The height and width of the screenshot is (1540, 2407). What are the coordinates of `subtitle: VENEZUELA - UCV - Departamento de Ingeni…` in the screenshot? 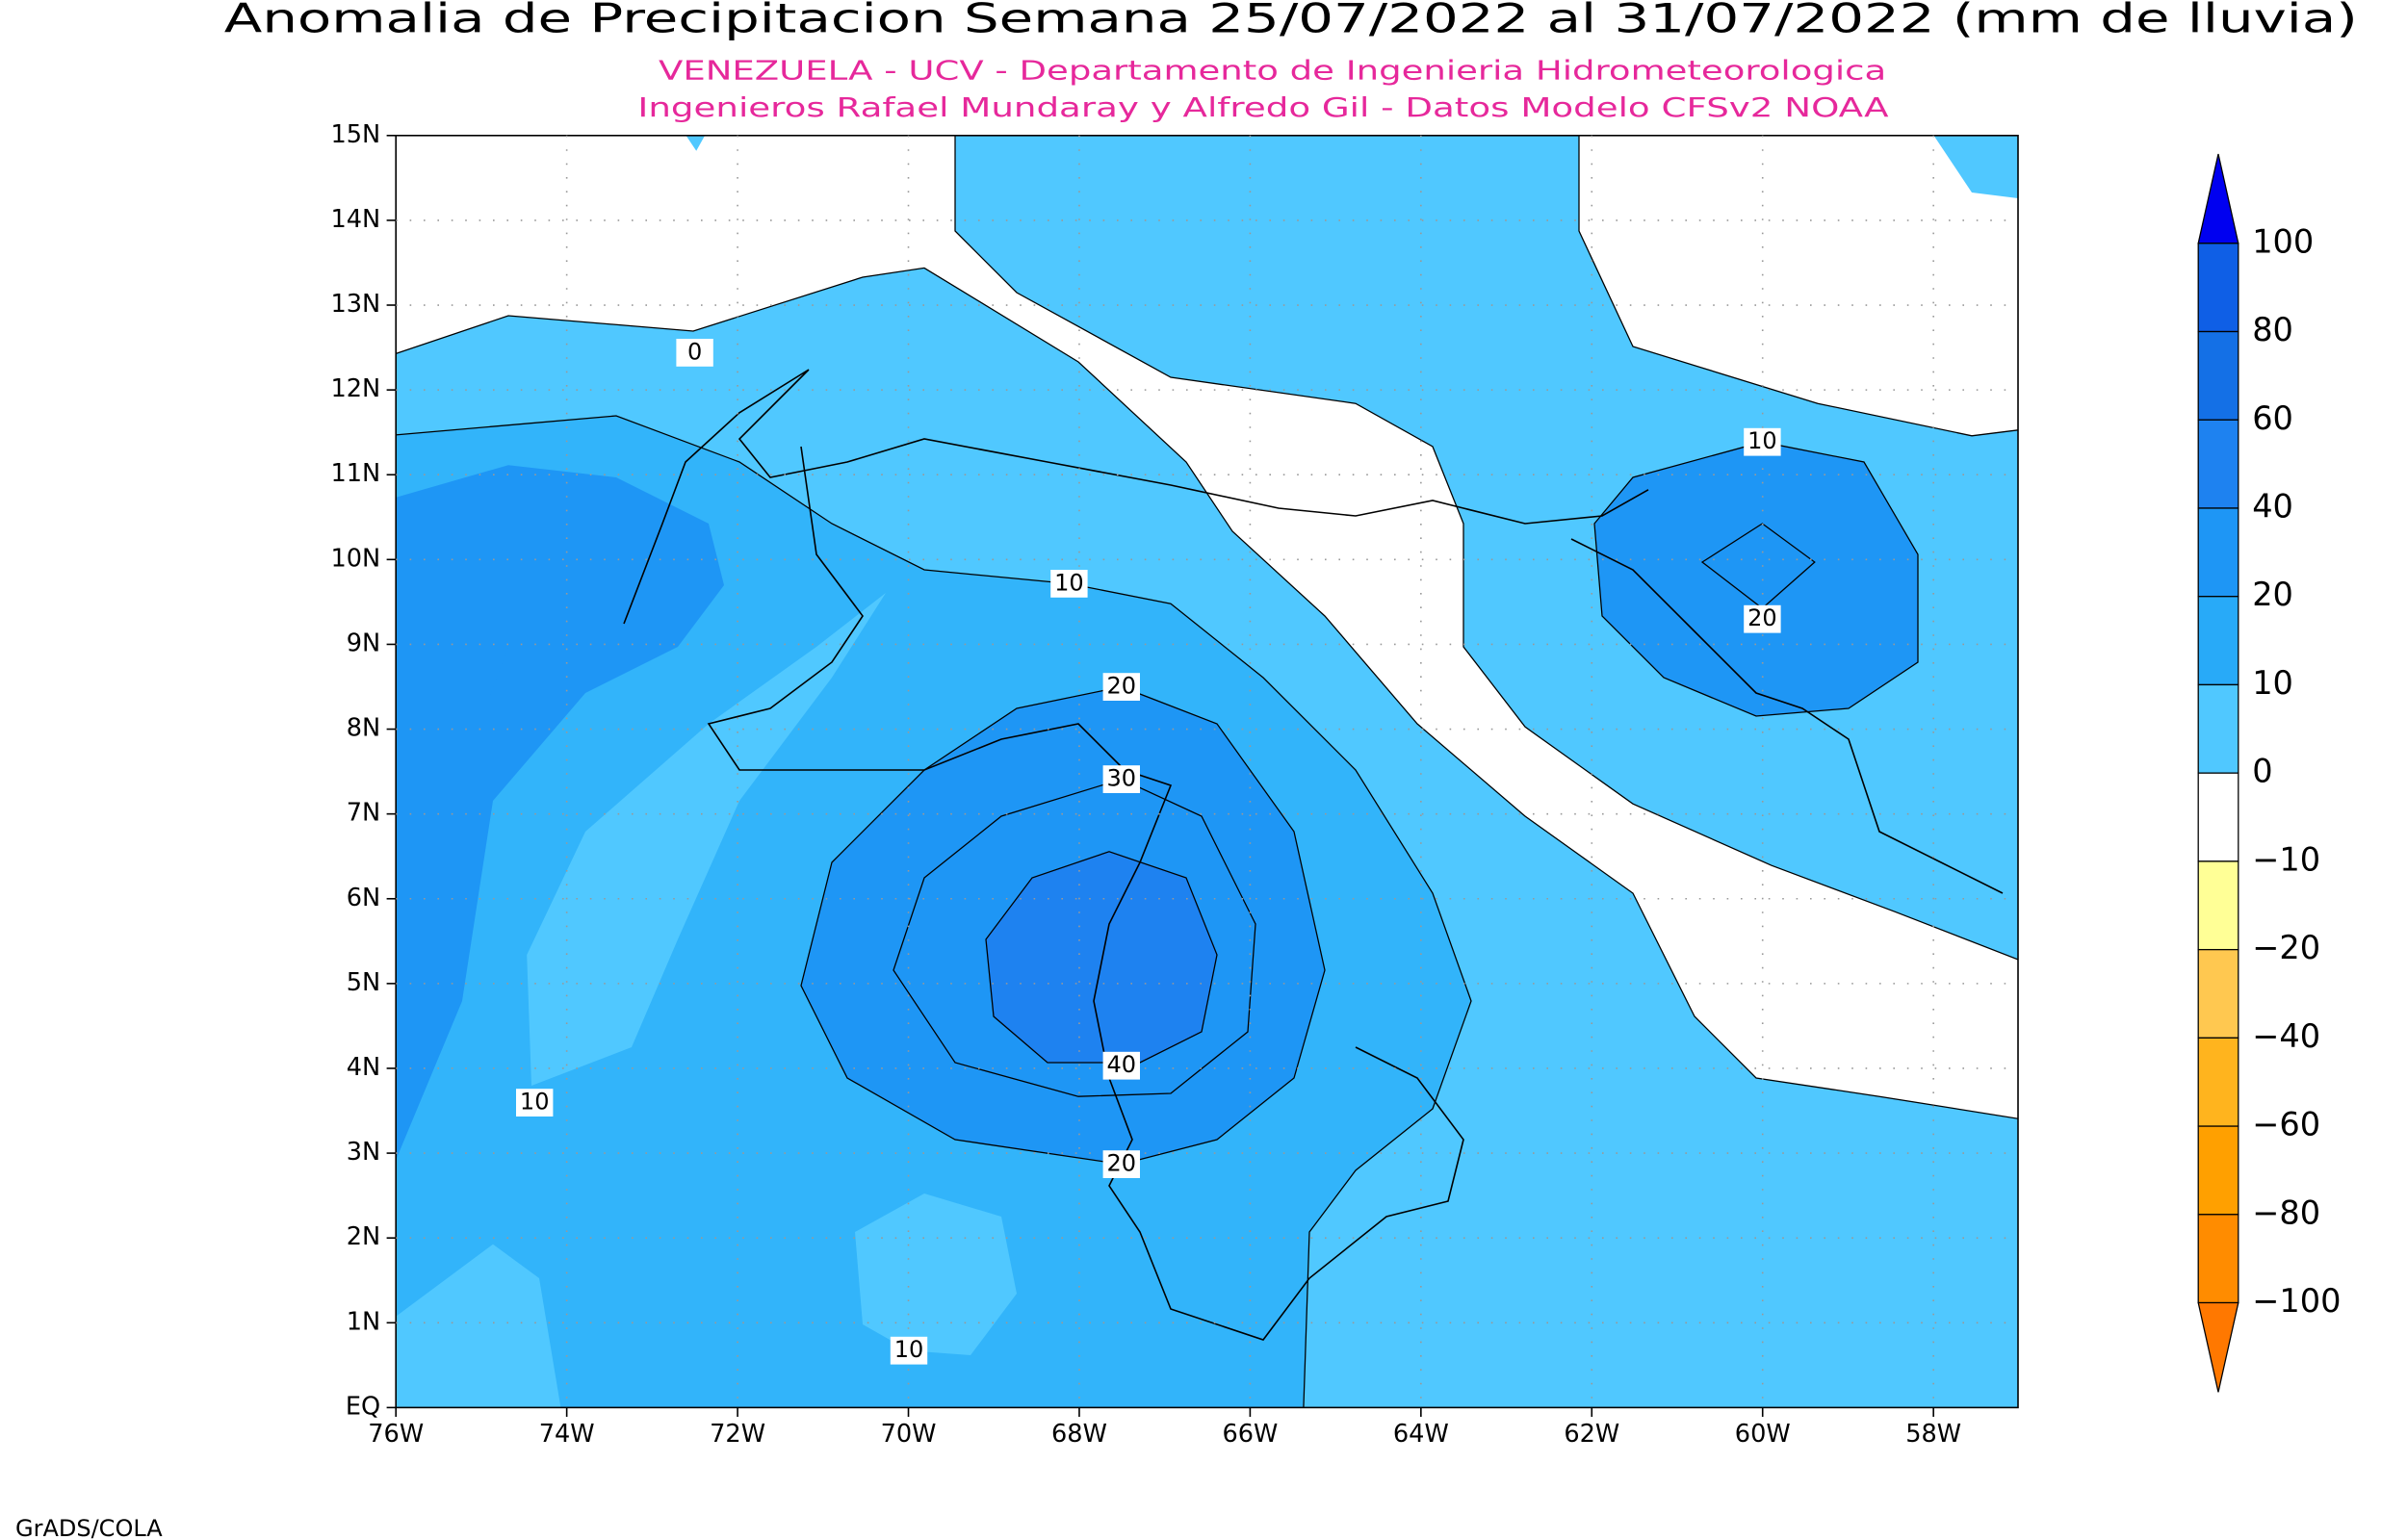 It's located at (1272, 72).